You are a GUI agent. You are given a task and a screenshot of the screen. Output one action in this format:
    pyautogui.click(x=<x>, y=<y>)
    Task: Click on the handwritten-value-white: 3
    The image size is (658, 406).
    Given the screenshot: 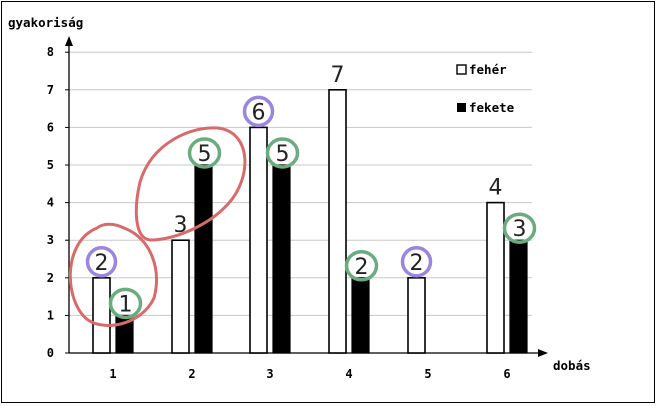 What is the action you would take?
    pyautogui.click(x=181, y=225)
    